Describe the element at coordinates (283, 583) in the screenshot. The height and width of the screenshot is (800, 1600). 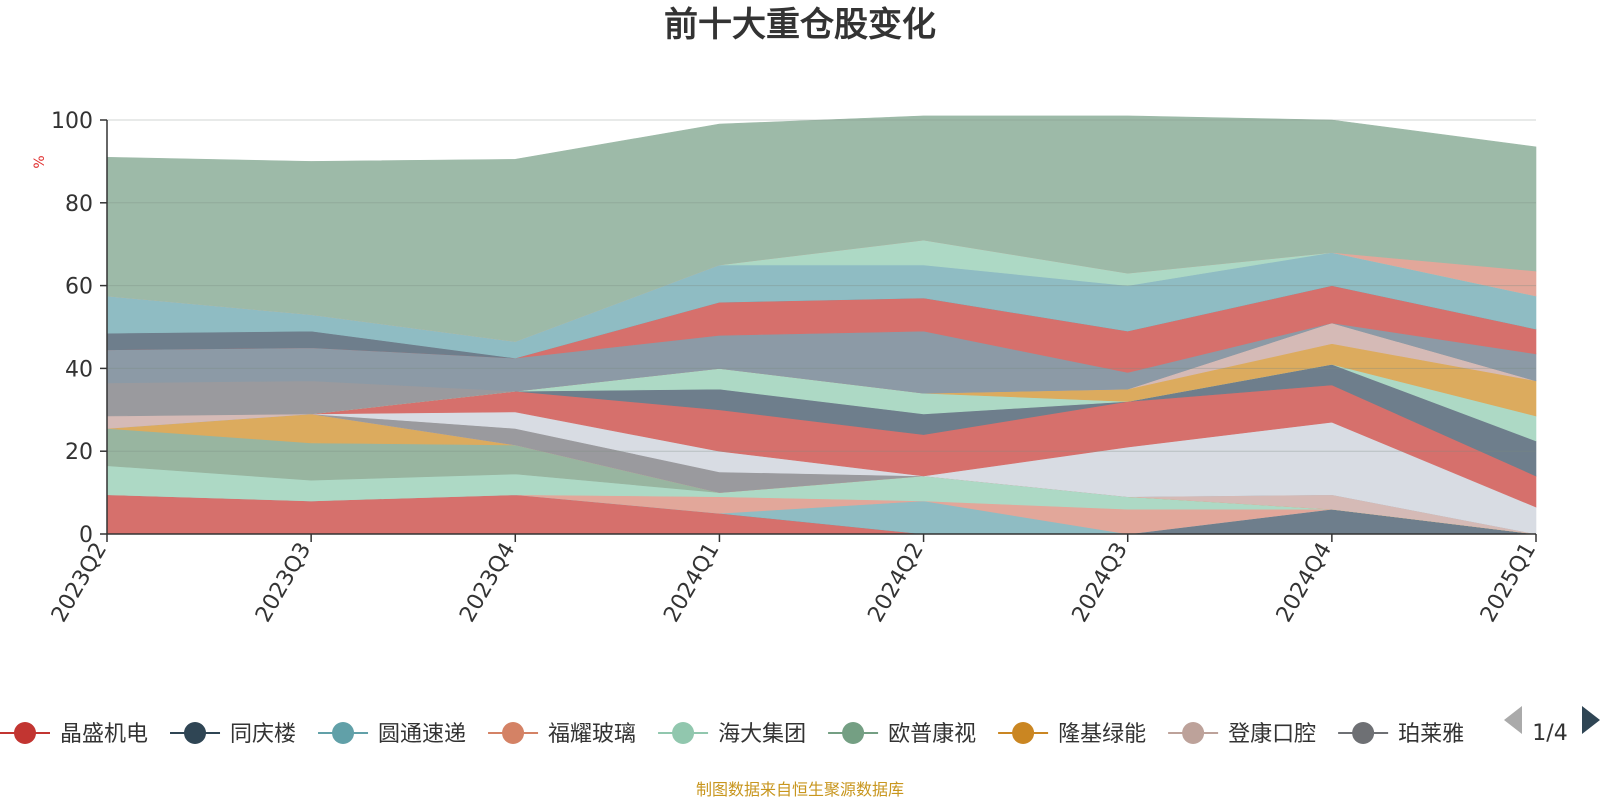
I see `x-tick-label: 2023Q3` at that location.